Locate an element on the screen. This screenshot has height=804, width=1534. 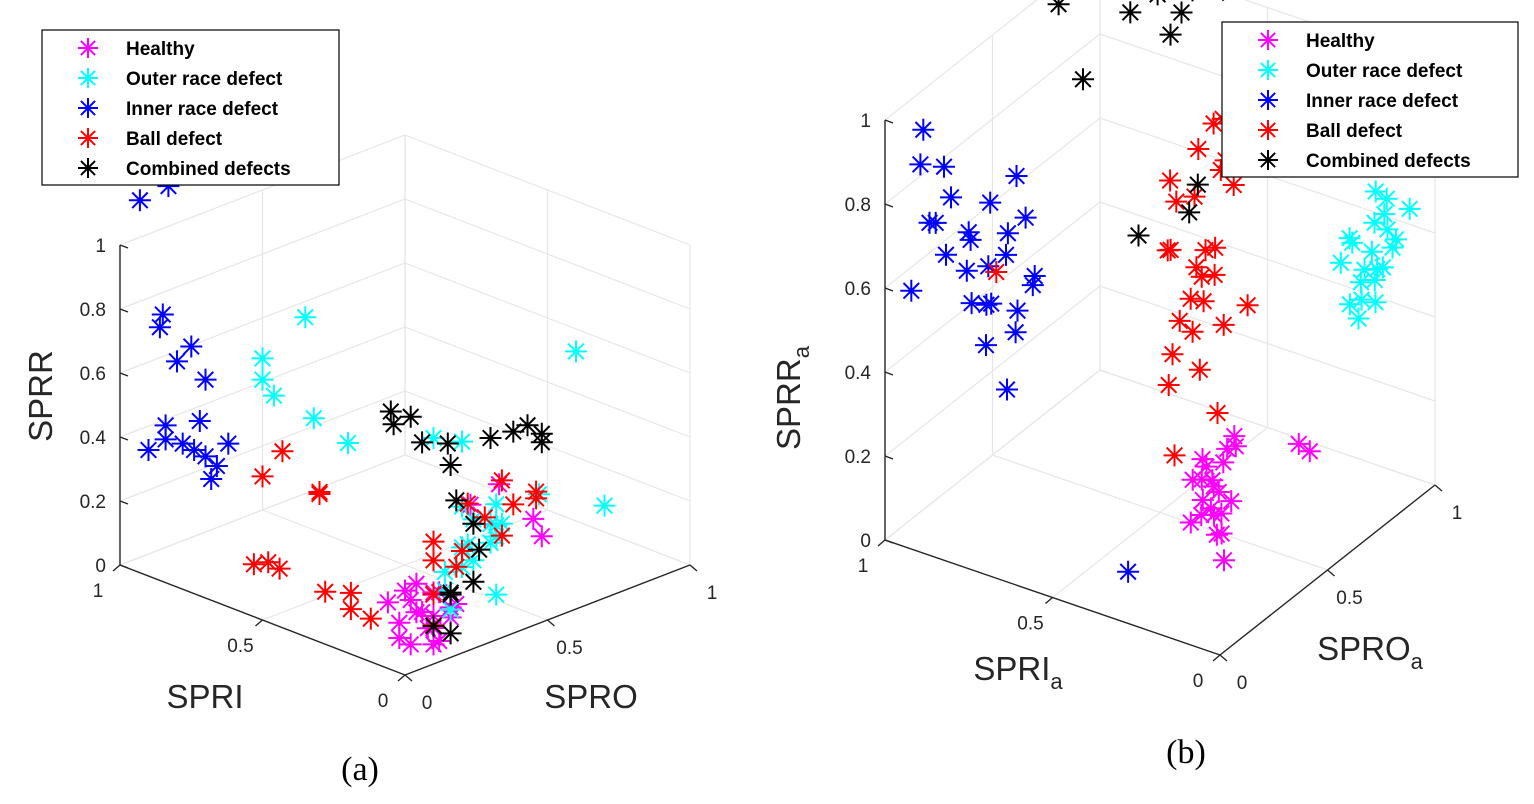
z-tick-label: 1 is located at coordinates (100, 246).